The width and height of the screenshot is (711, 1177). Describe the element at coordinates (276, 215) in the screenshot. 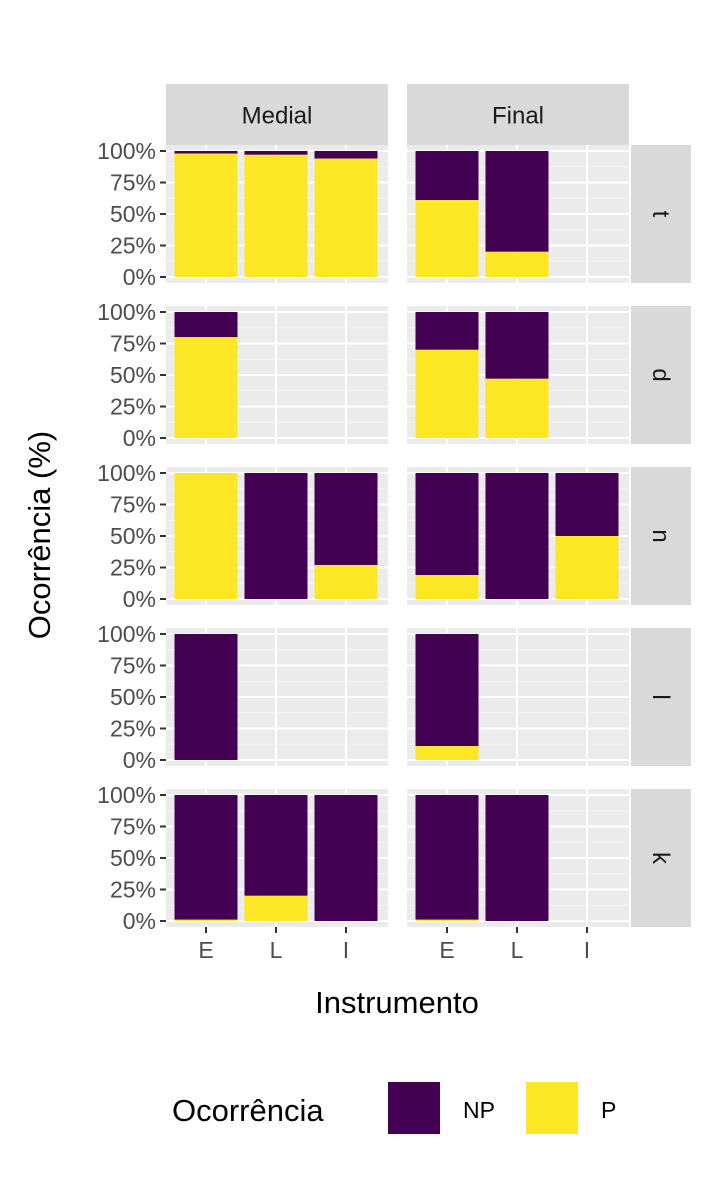

I see `bar-p-t-medial-L` at that location.